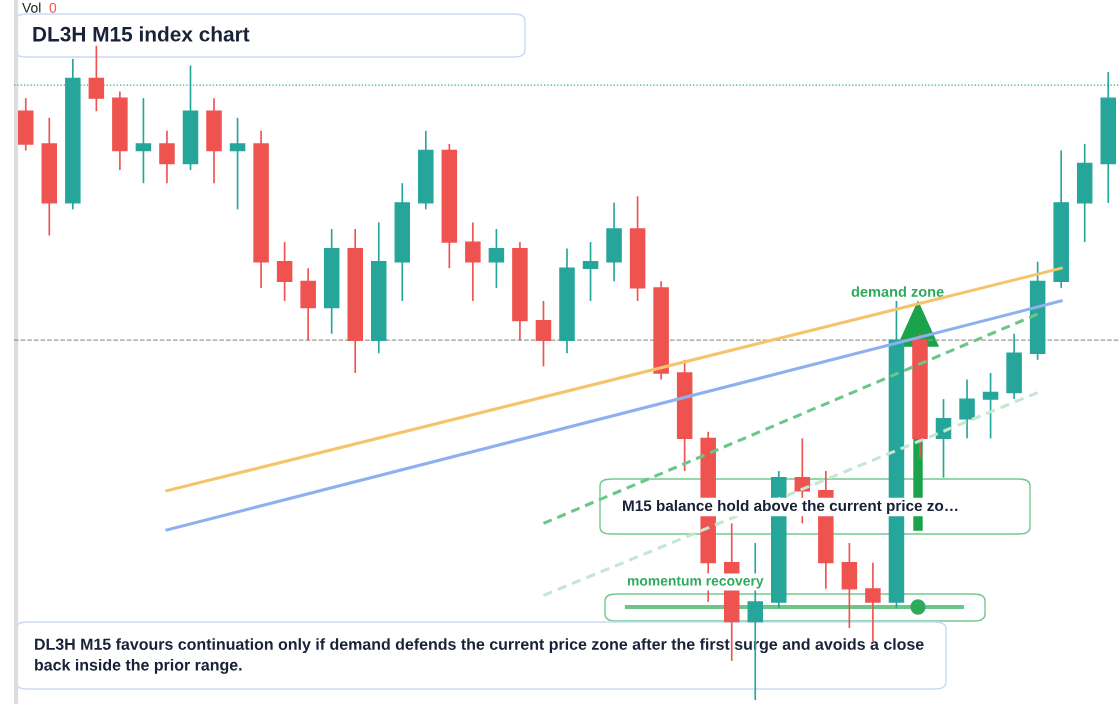 The image size is (1120, 704). What do you see at coordinates (31, 7) in the screenshot?
I see `text: Vol` at bounding box center [31, 7].